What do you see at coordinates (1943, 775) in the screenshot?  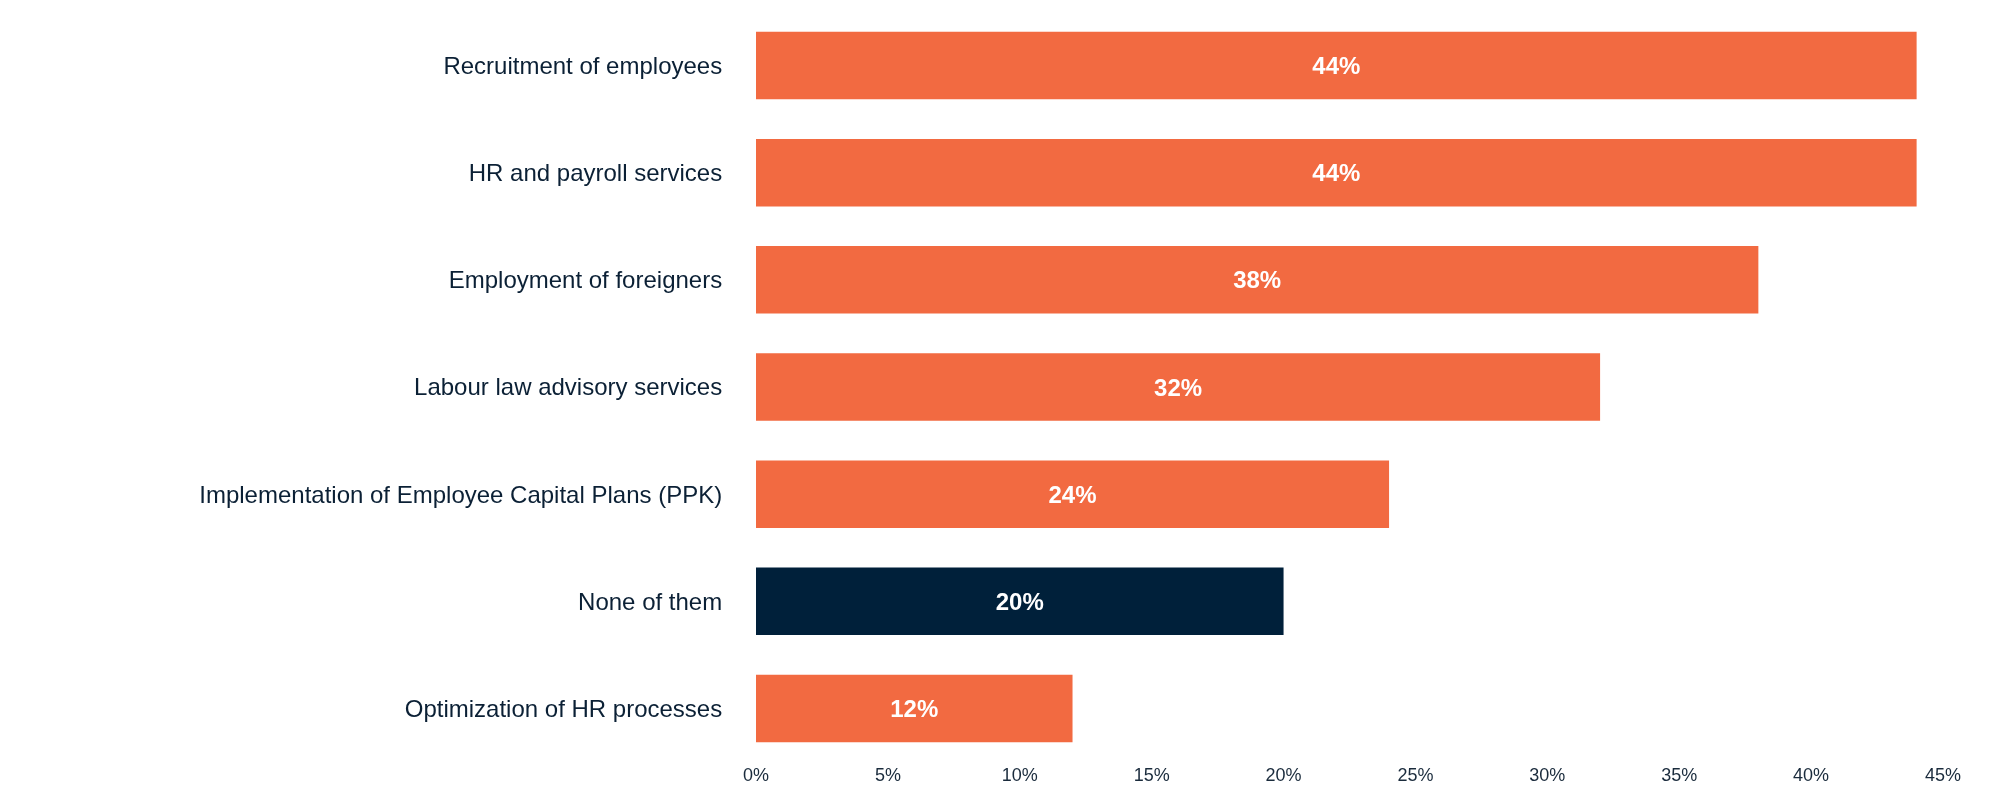 I see `x-tick-label: 45%` at bounding box center [1943, 775].